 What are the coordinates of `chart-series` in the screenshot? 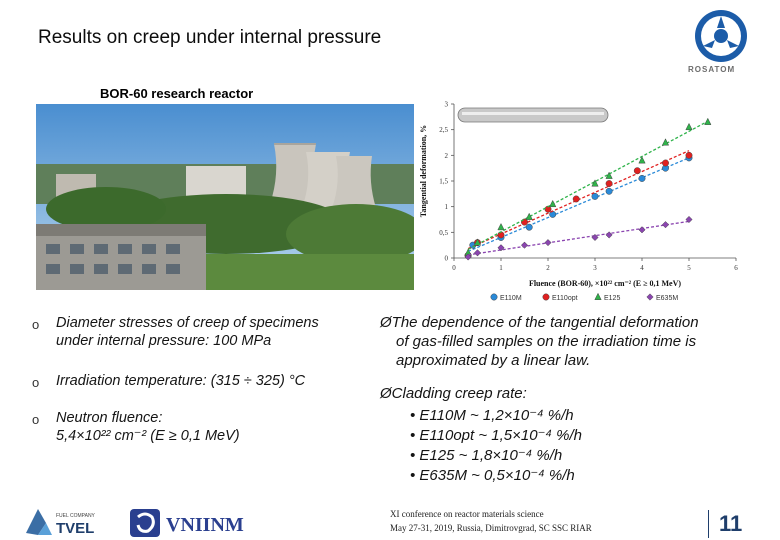 It's located at (588, 189).